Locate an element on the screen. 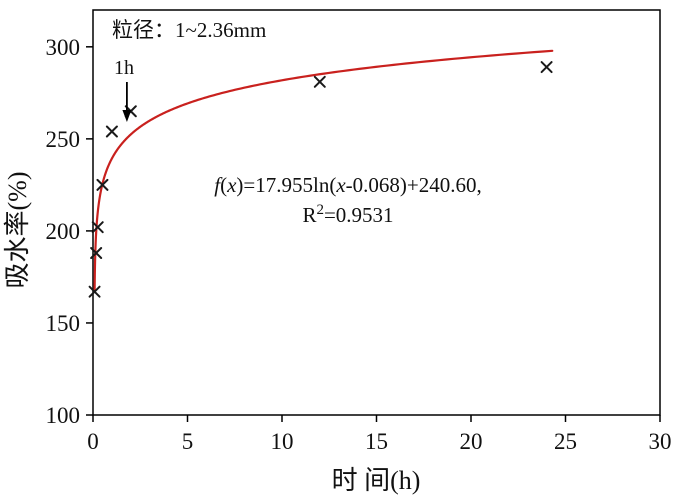 The height and width of the screenshot is (504, 680). x-tick-label: 25 is located at coordinates (565, 441).